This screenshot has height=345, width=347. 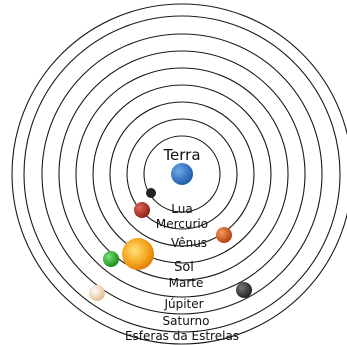 I want to click on orbit-mercurio, so click(x=182, y=174).